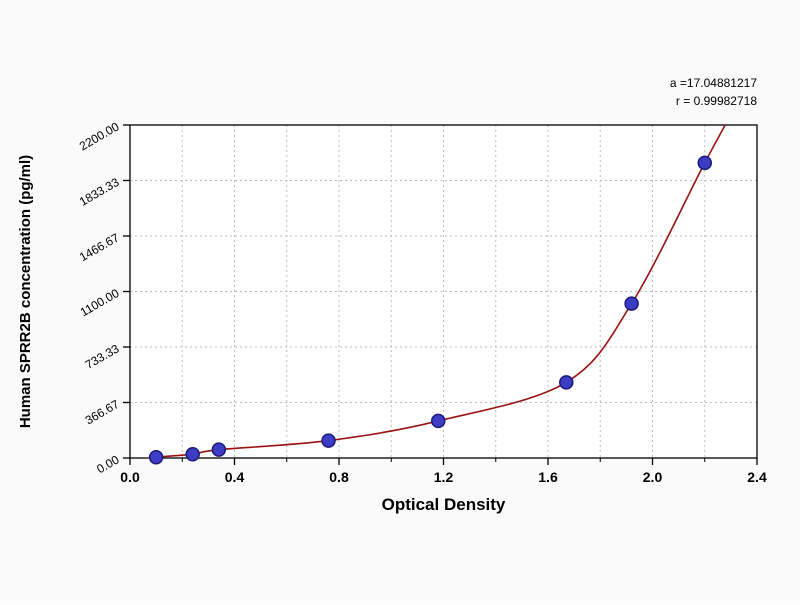  What do you see at coordinates (444, 477) in the screenshot?
I see `x-tick-label: 1.2` at bounding box center [444, 477].